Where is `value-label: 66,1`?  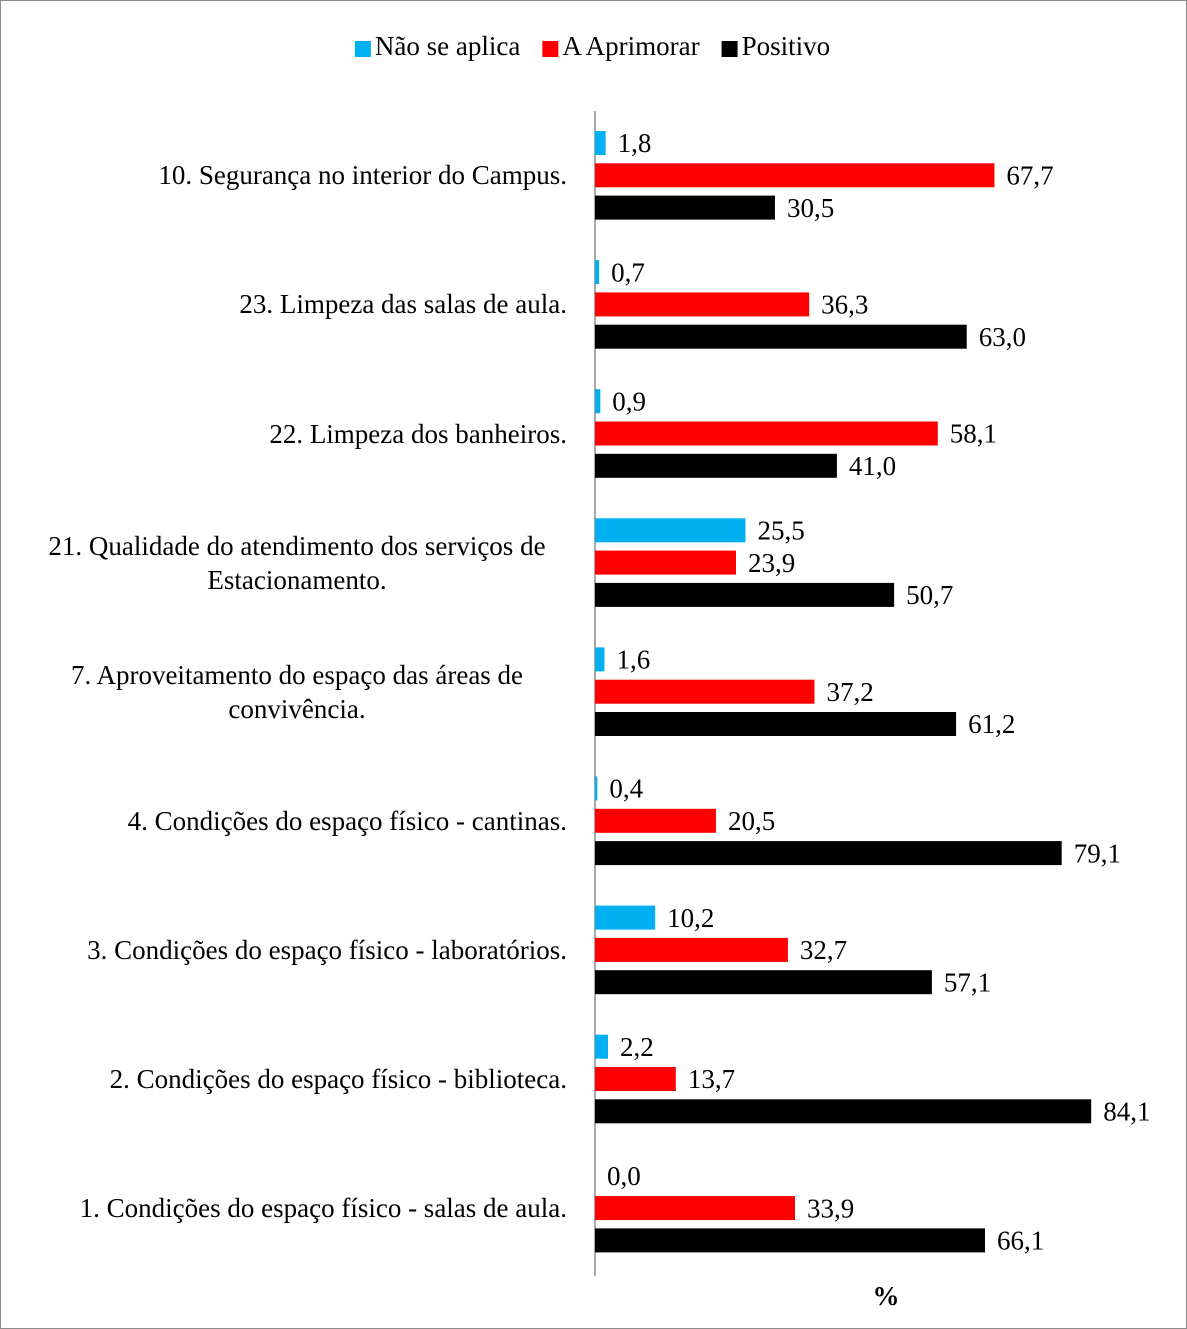
value-label: 66,1 is located at coordinates (1020, 1241).